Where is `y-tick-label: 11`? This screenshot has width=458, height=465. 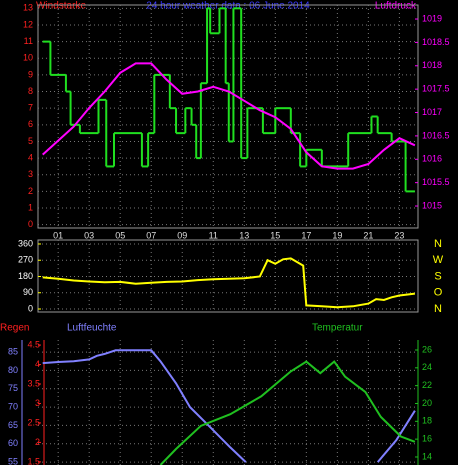
y-tick-label: 11 is located at coordinates (28, 41).